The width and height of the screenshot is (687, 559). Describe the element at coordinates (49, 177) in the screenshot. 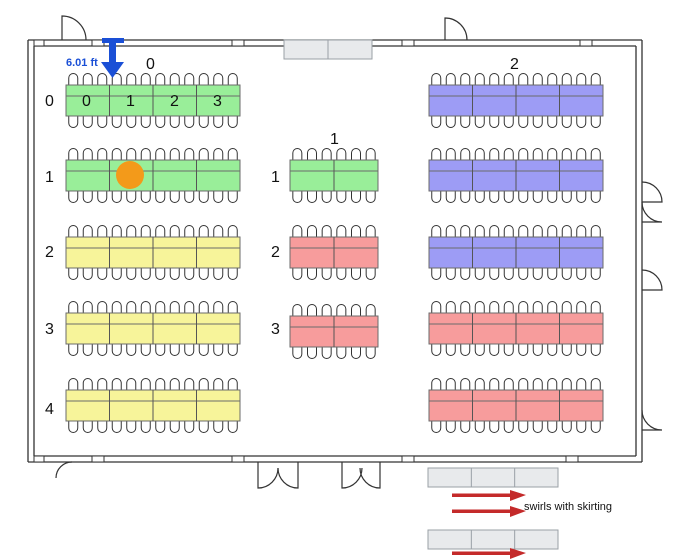

I see `row-label-0-1: 1` at that location.